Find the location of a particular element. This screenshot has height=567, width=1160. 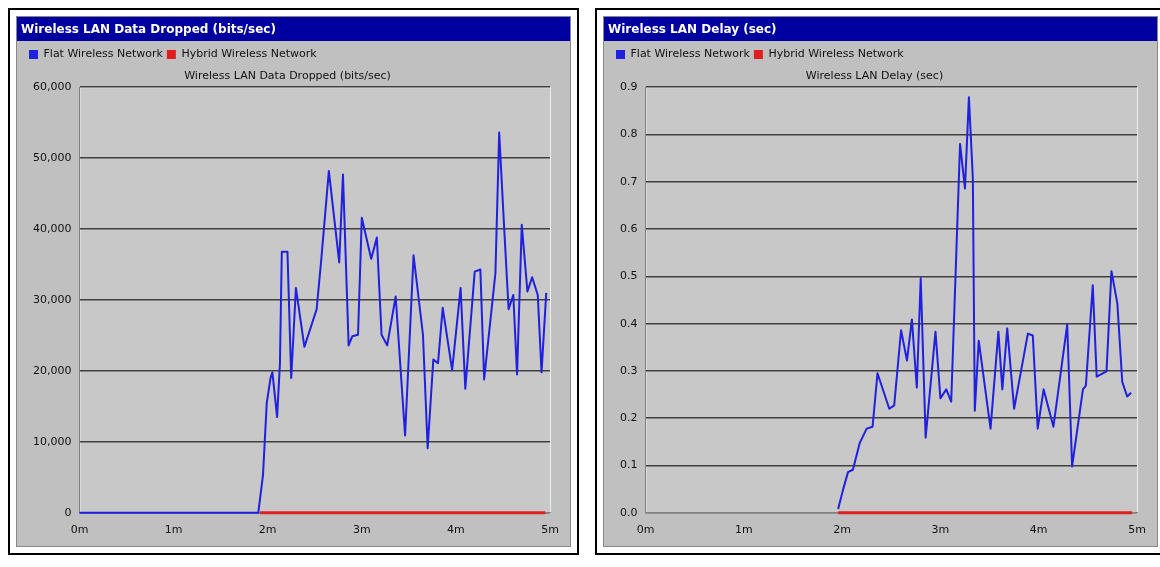

y-tick-label: 0.5 is located at coordinates (628, 276).